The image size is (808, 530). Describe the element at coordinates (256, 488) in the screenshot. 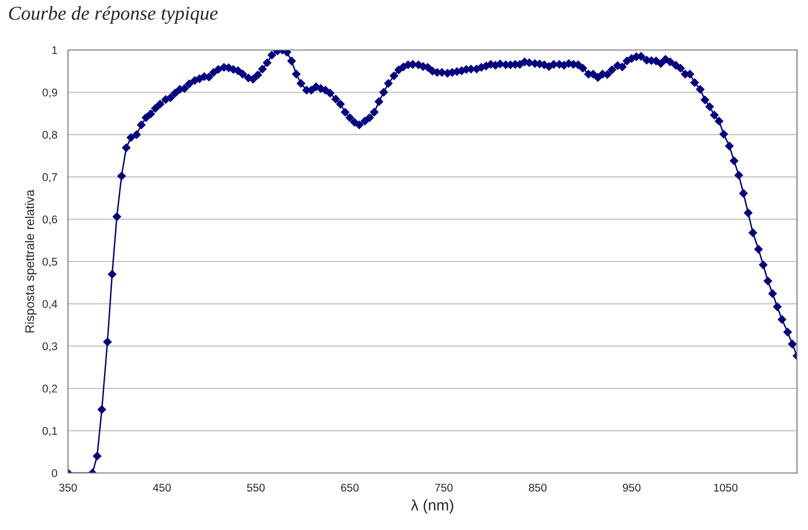

I see `x-tick-label: 550` at that location.